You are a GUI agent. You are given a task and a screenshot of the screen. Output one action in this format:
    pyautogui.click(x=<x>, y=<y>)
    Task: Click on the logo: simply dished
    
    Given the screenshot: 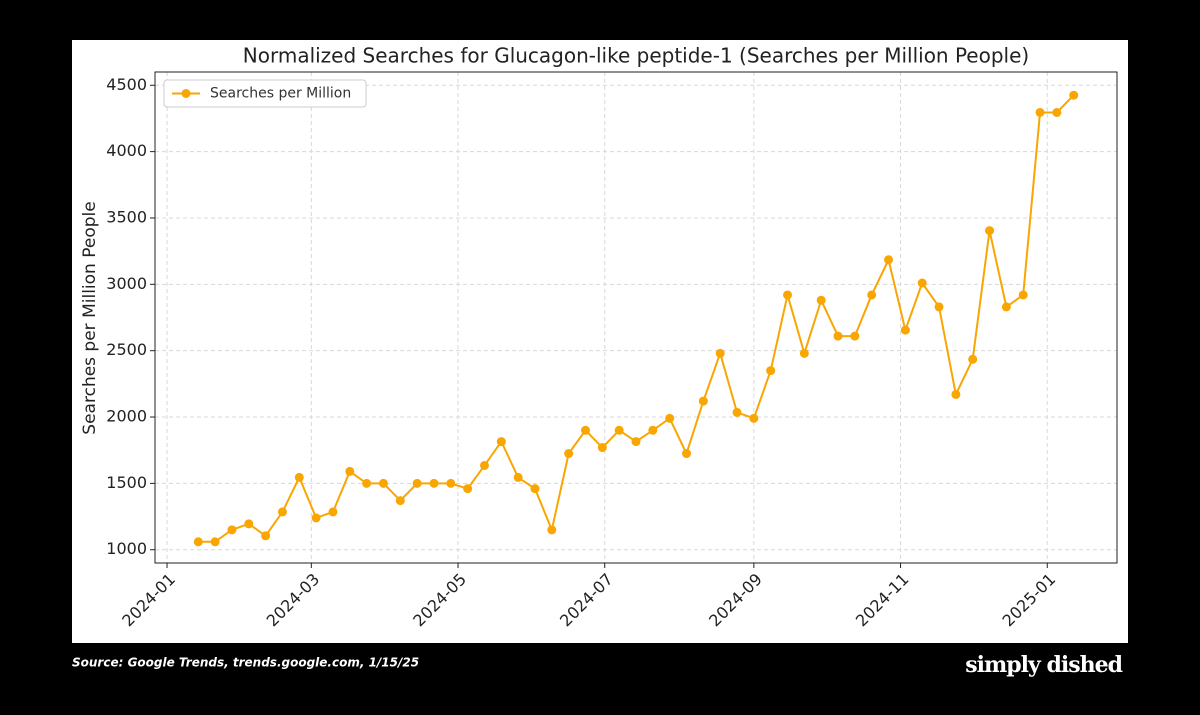 What is the action you would take?
    pyautogui.click(x=1043, y=665)
    